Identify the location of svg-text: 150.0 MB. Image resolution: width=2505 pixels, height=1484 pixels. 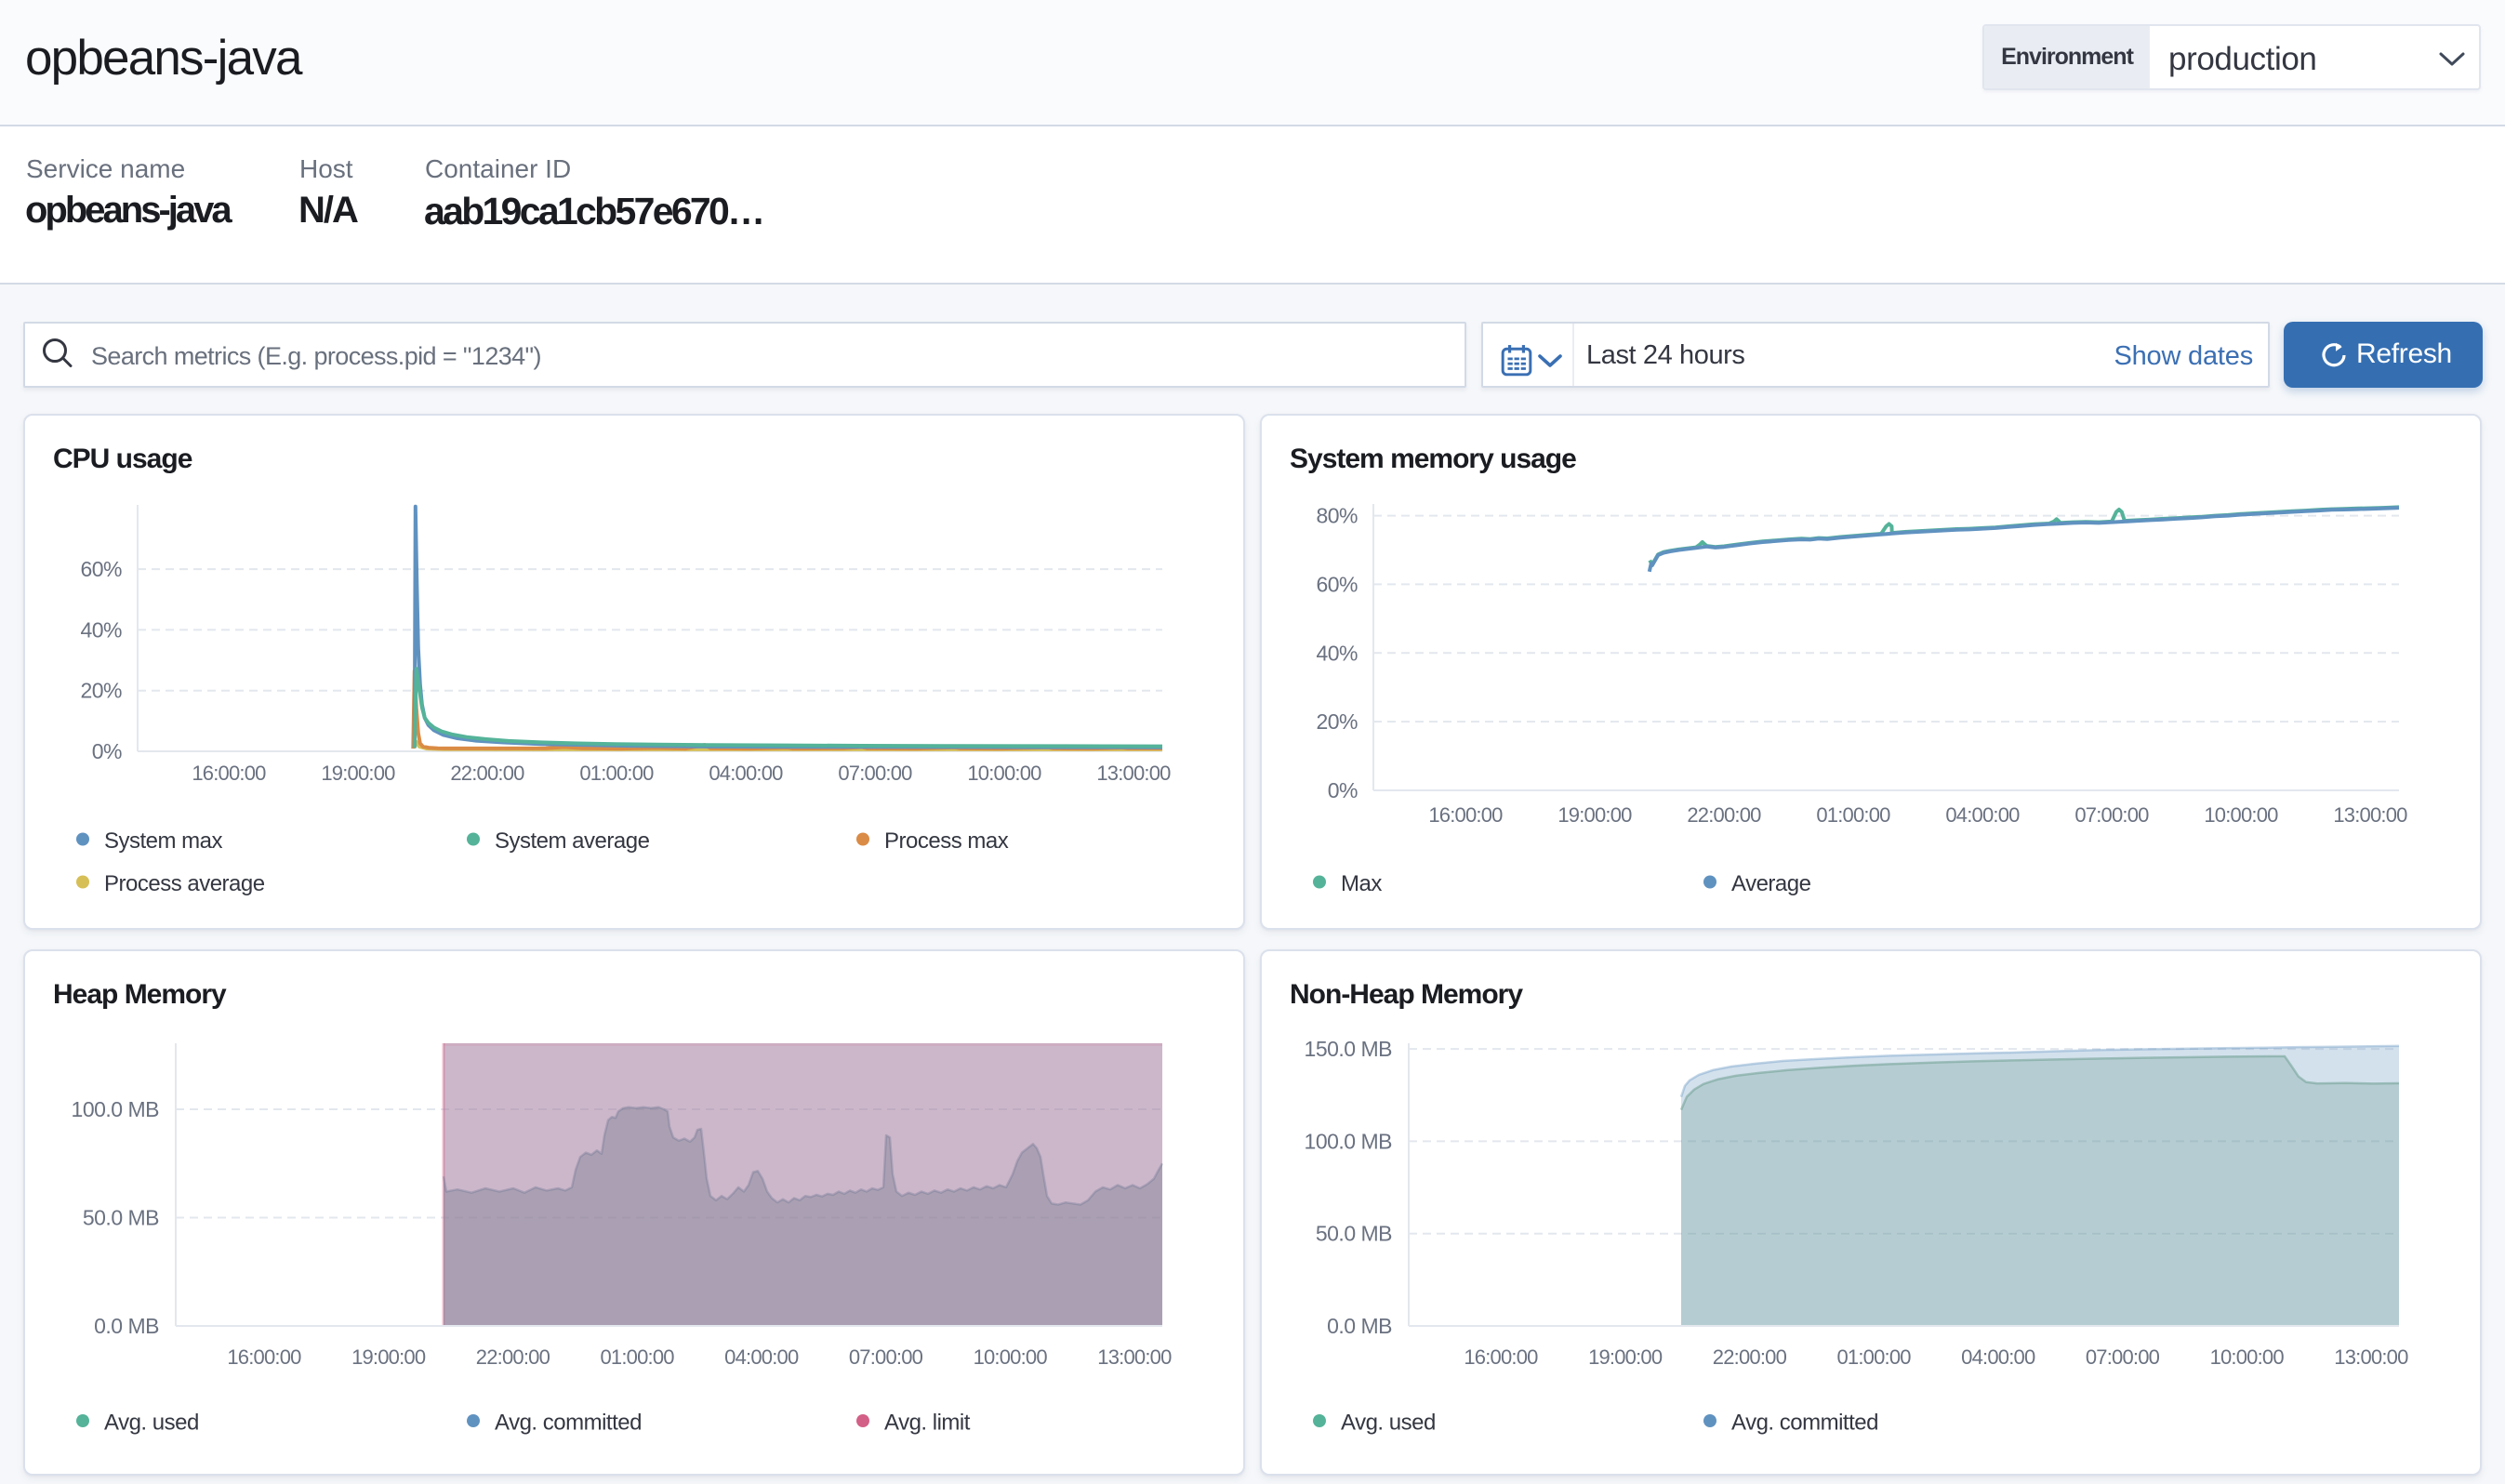
(1349, 1049).